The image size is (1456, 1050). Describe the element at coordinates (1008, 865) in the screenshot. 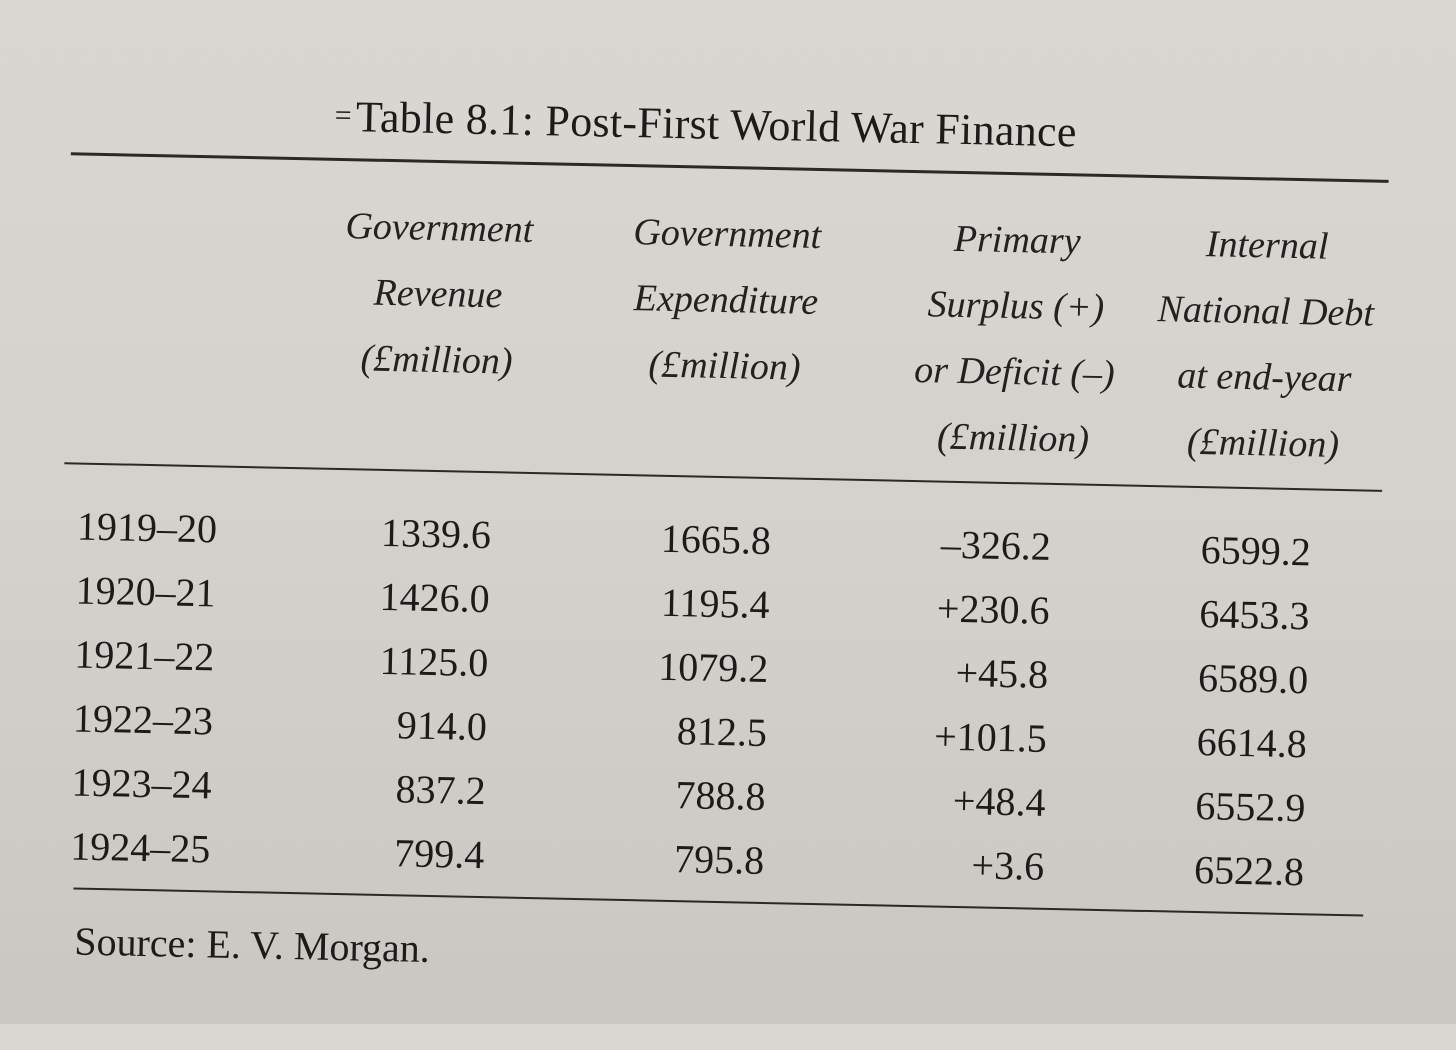

I see `balance-cell: +3.6` at that location.